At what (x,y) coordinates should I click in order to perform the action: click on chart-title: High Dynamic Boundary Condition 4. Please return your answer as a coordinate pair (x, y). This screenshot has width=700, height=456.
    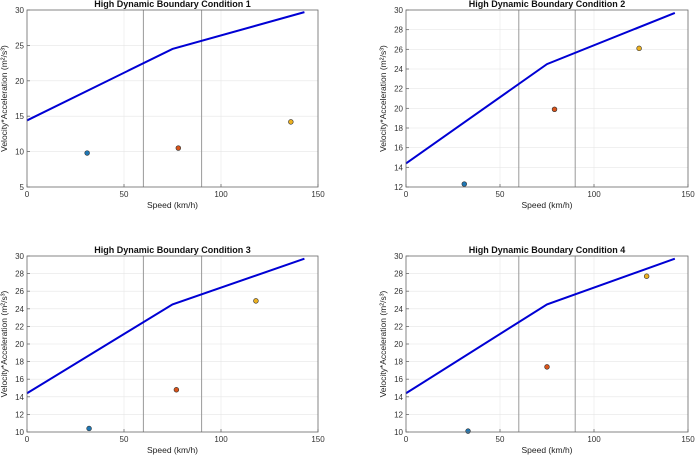
    Looking at the image, I should click on (547, 250).